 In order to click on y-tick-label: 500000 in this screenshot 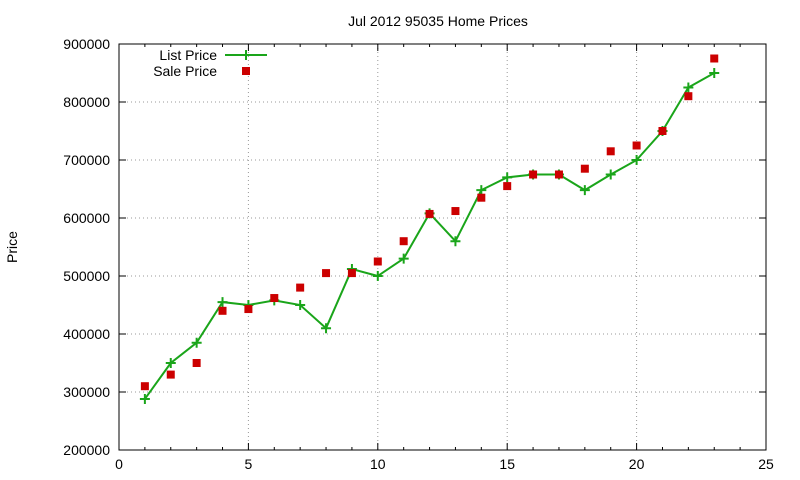, I will do `click(86, 276)`.